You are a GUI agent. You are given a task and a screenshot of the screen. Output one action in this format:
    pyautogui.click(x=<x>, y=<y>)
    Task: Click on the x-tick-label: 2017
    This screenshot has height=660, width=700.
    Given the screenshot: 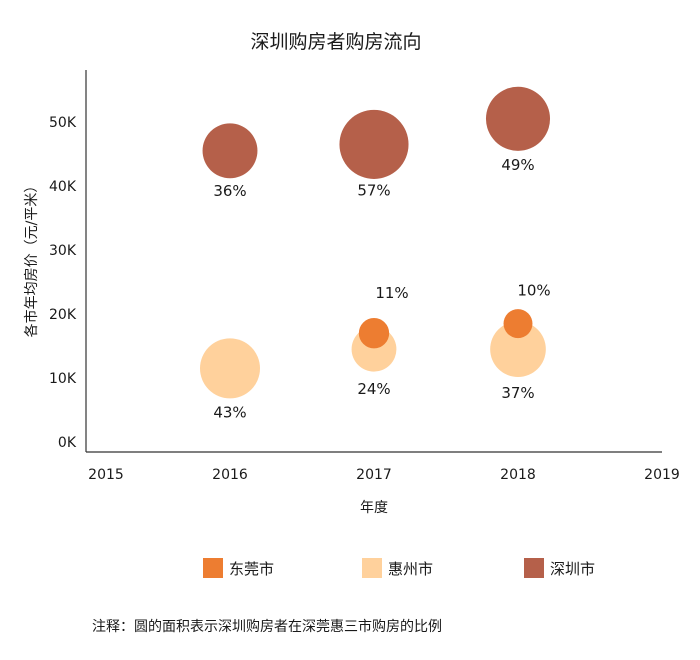 What is the action you would take?
    pyautogui.click(x=374, y=475)
    